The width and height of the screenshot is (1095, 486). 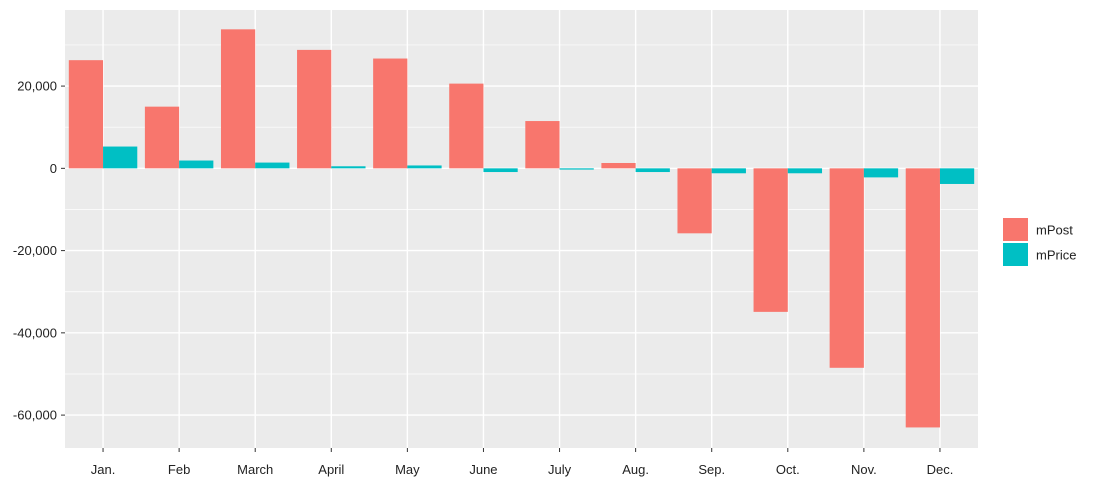 I want to click on bar-mPrice-july, so click(x=577, y=168).